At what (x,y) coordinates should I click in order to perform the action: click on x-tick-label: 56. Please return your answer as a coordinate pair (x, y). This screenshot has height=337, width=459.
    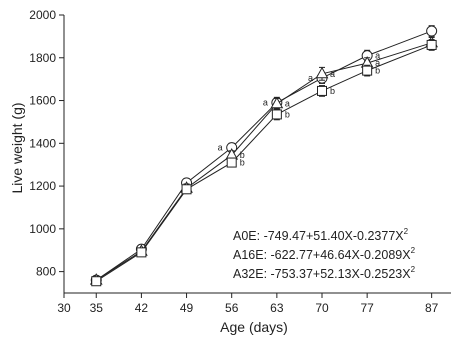
    Looking at the image, I should click on (232, 308).